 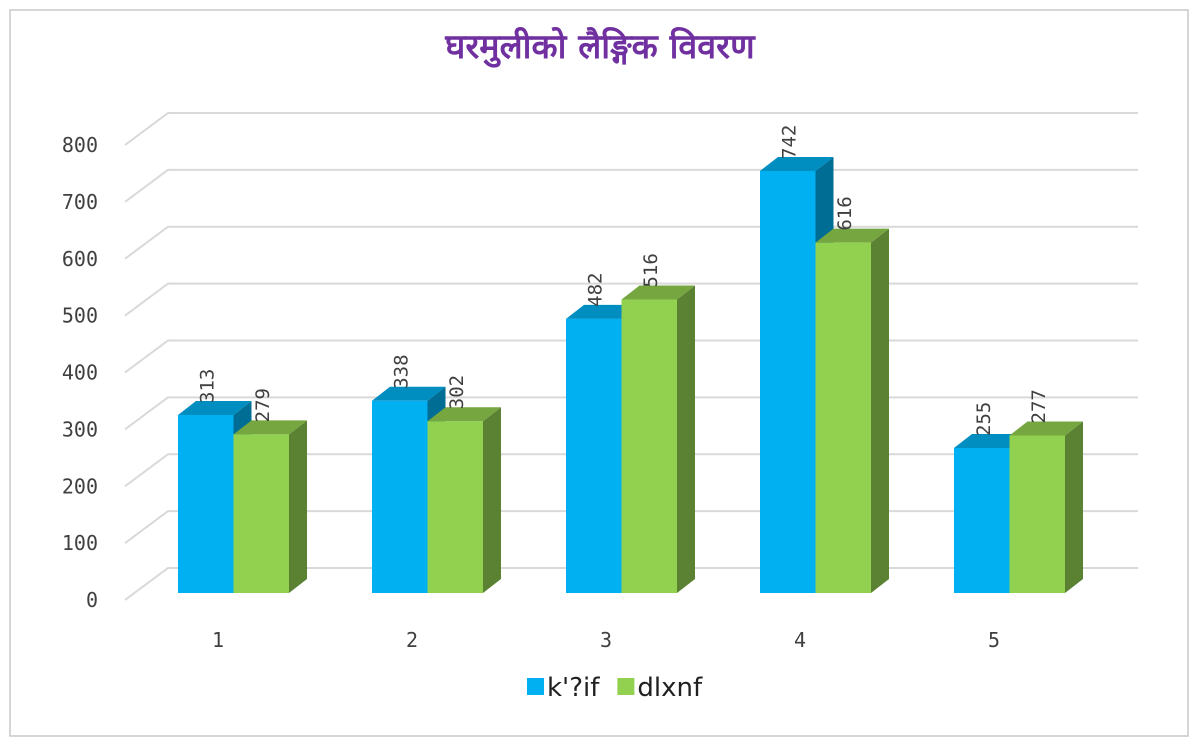 What do you see at coordinates (800, 640) in the screenshot?
I see `x-tick-label: 4` at bounding box center [800, 640].